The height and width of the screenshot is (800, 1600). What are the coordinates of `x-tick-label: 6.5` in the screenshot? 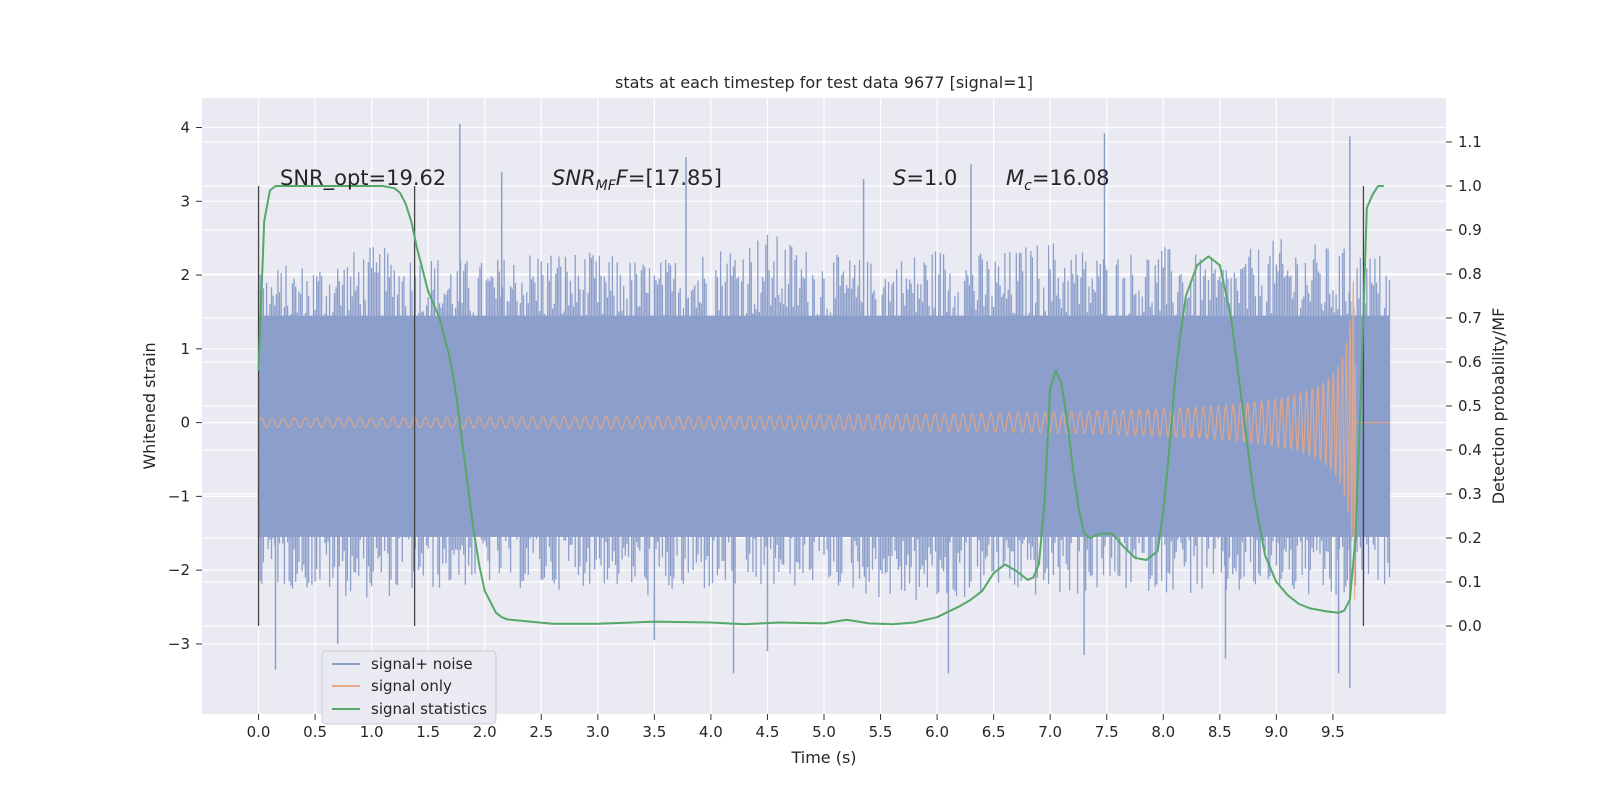 It's located at (994, 732).